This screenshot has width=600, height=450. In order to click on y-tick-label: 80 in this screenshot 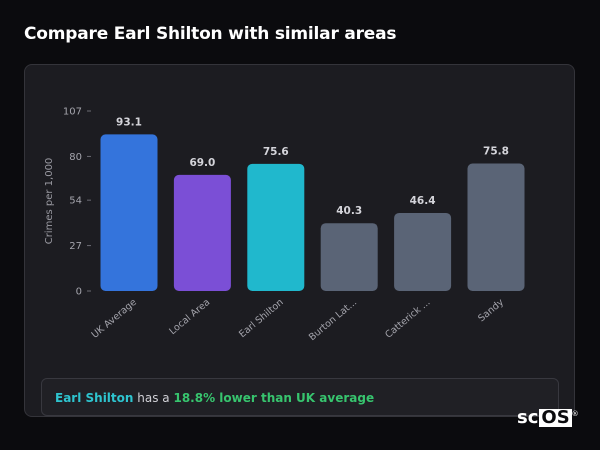, I will do `click(75, 157)`.